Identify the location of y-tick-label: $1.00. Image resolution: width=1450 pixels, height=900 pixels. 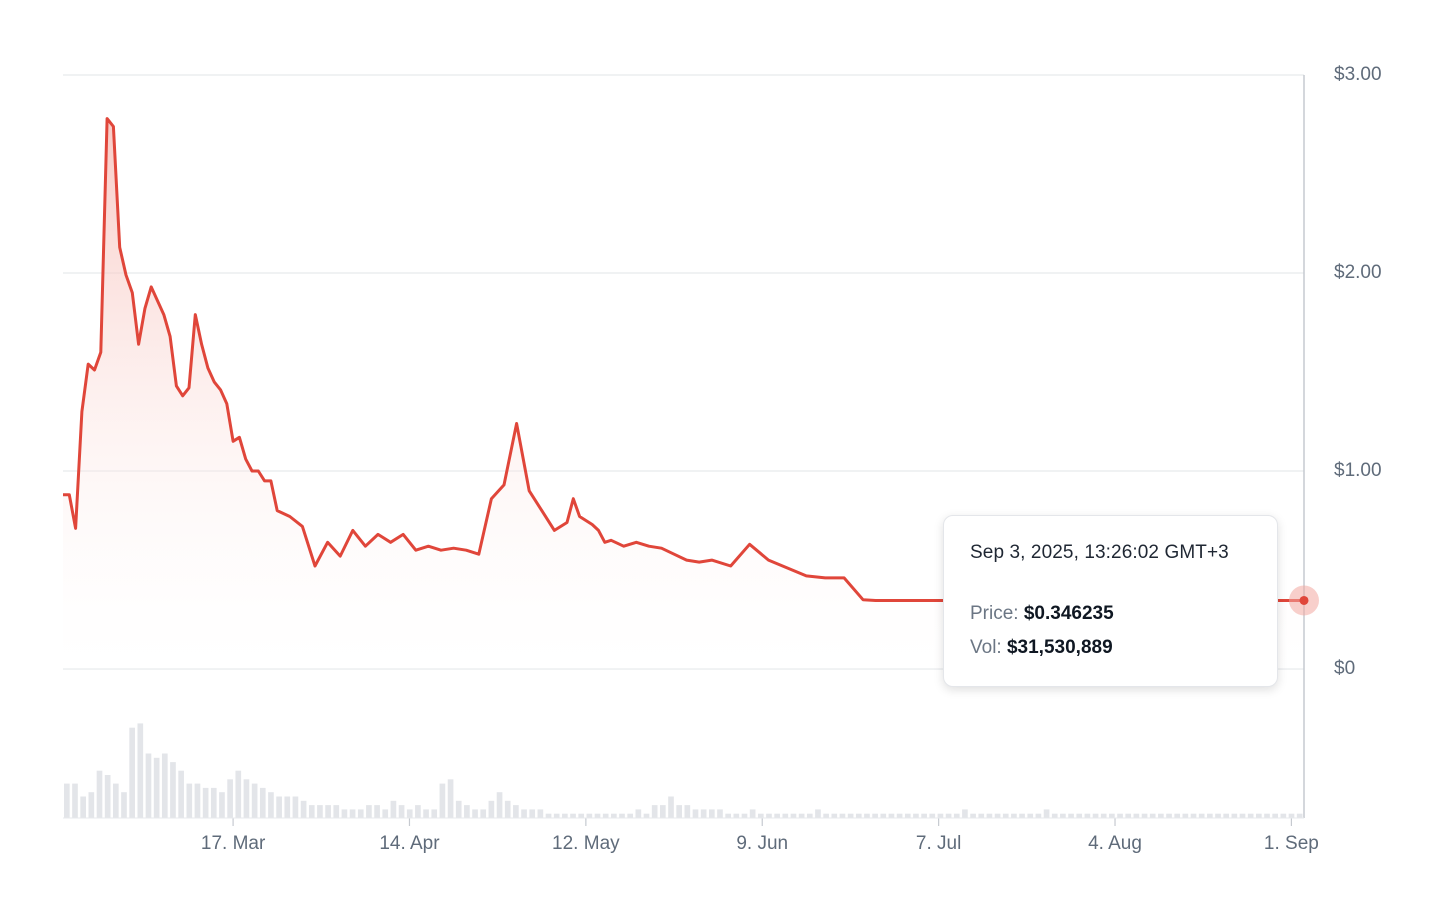
(1358, 470).